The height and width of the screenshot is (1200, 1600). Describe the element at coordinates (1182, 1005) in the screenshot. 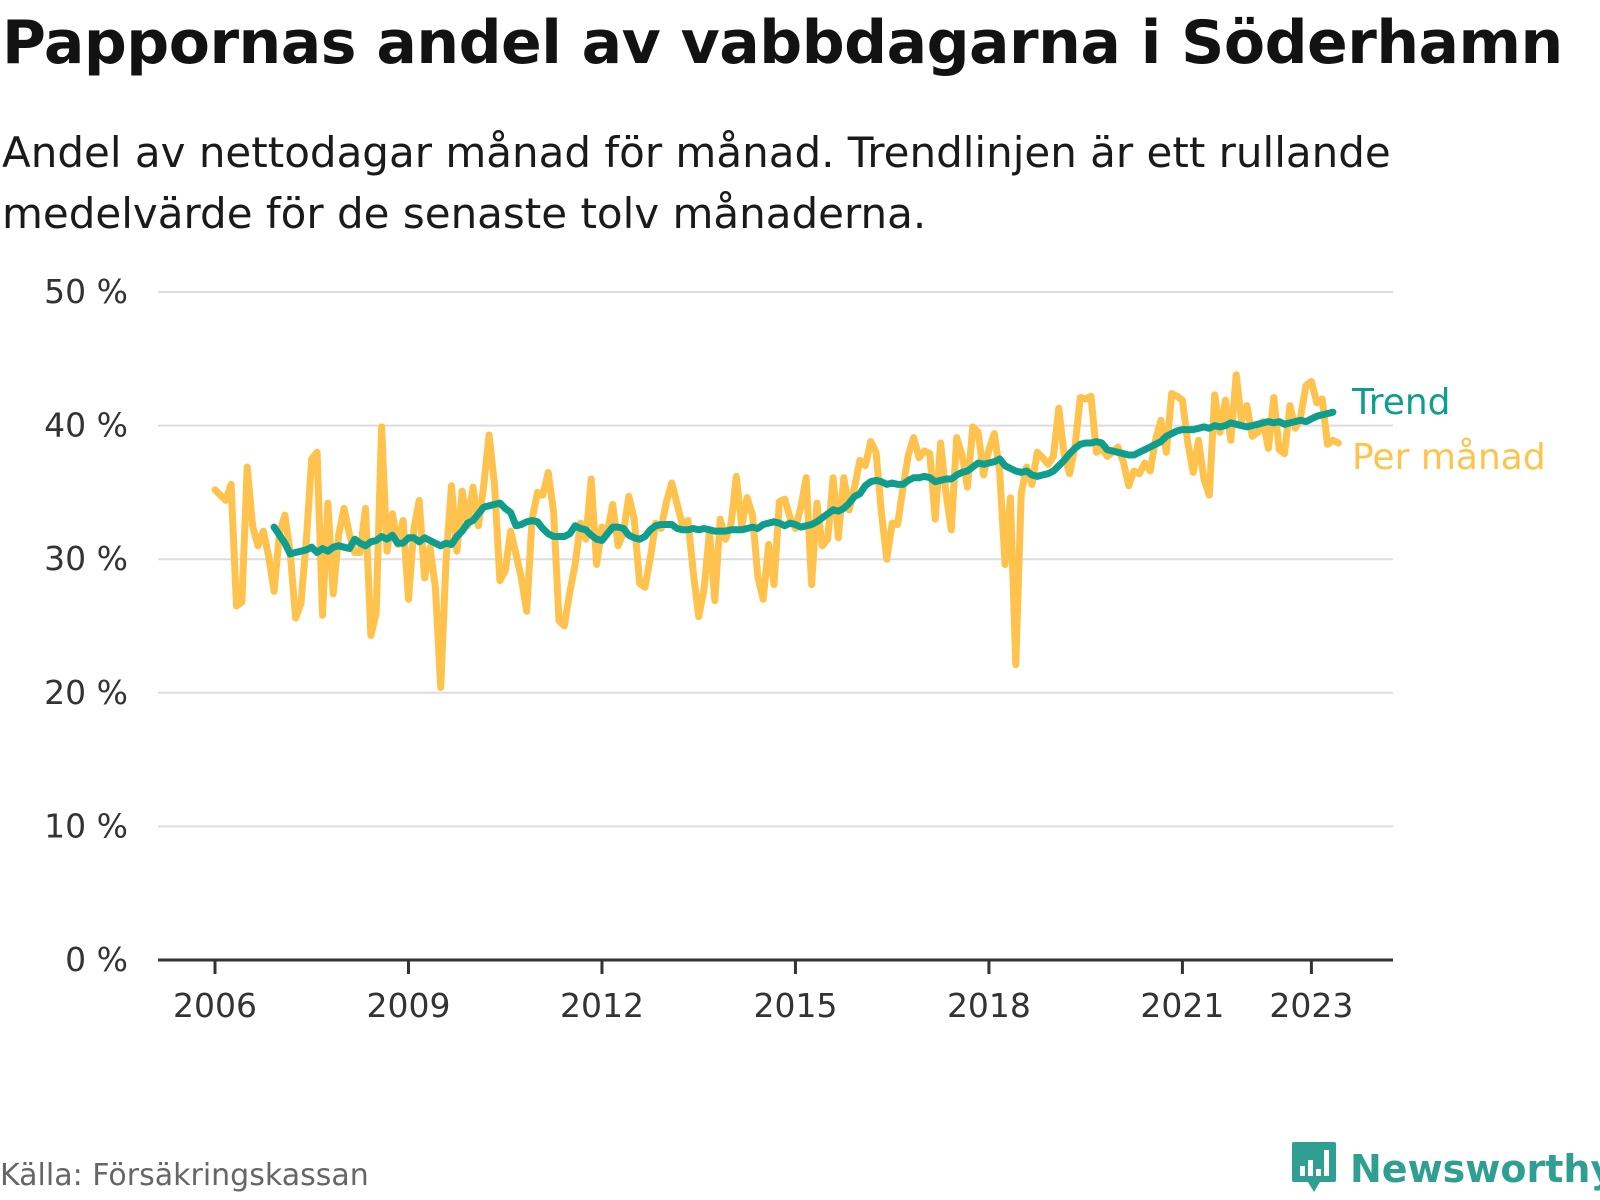

I see `x-tick-label: 2021` at that location.